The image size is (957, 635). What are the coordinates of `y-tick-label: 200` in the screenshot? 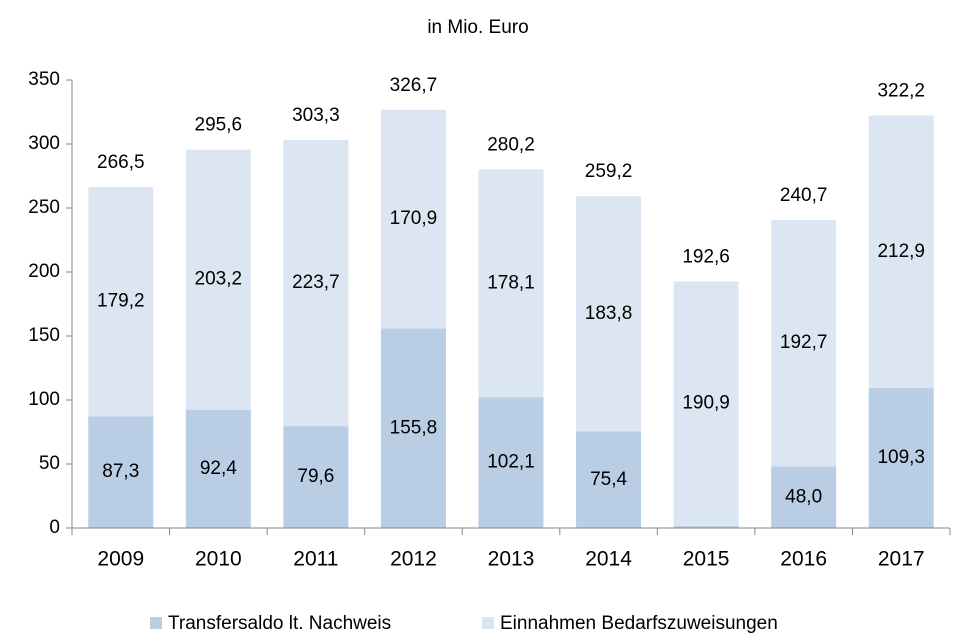 It's located at (44, 271).